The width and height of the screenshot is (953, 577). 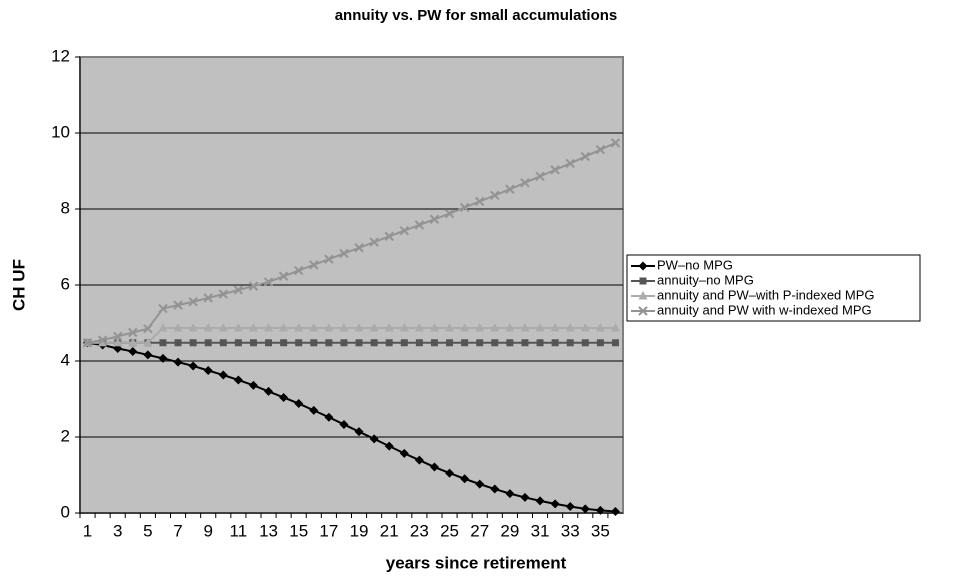 I want to click on x-tick-label: 31, so click(x=540, y=530).